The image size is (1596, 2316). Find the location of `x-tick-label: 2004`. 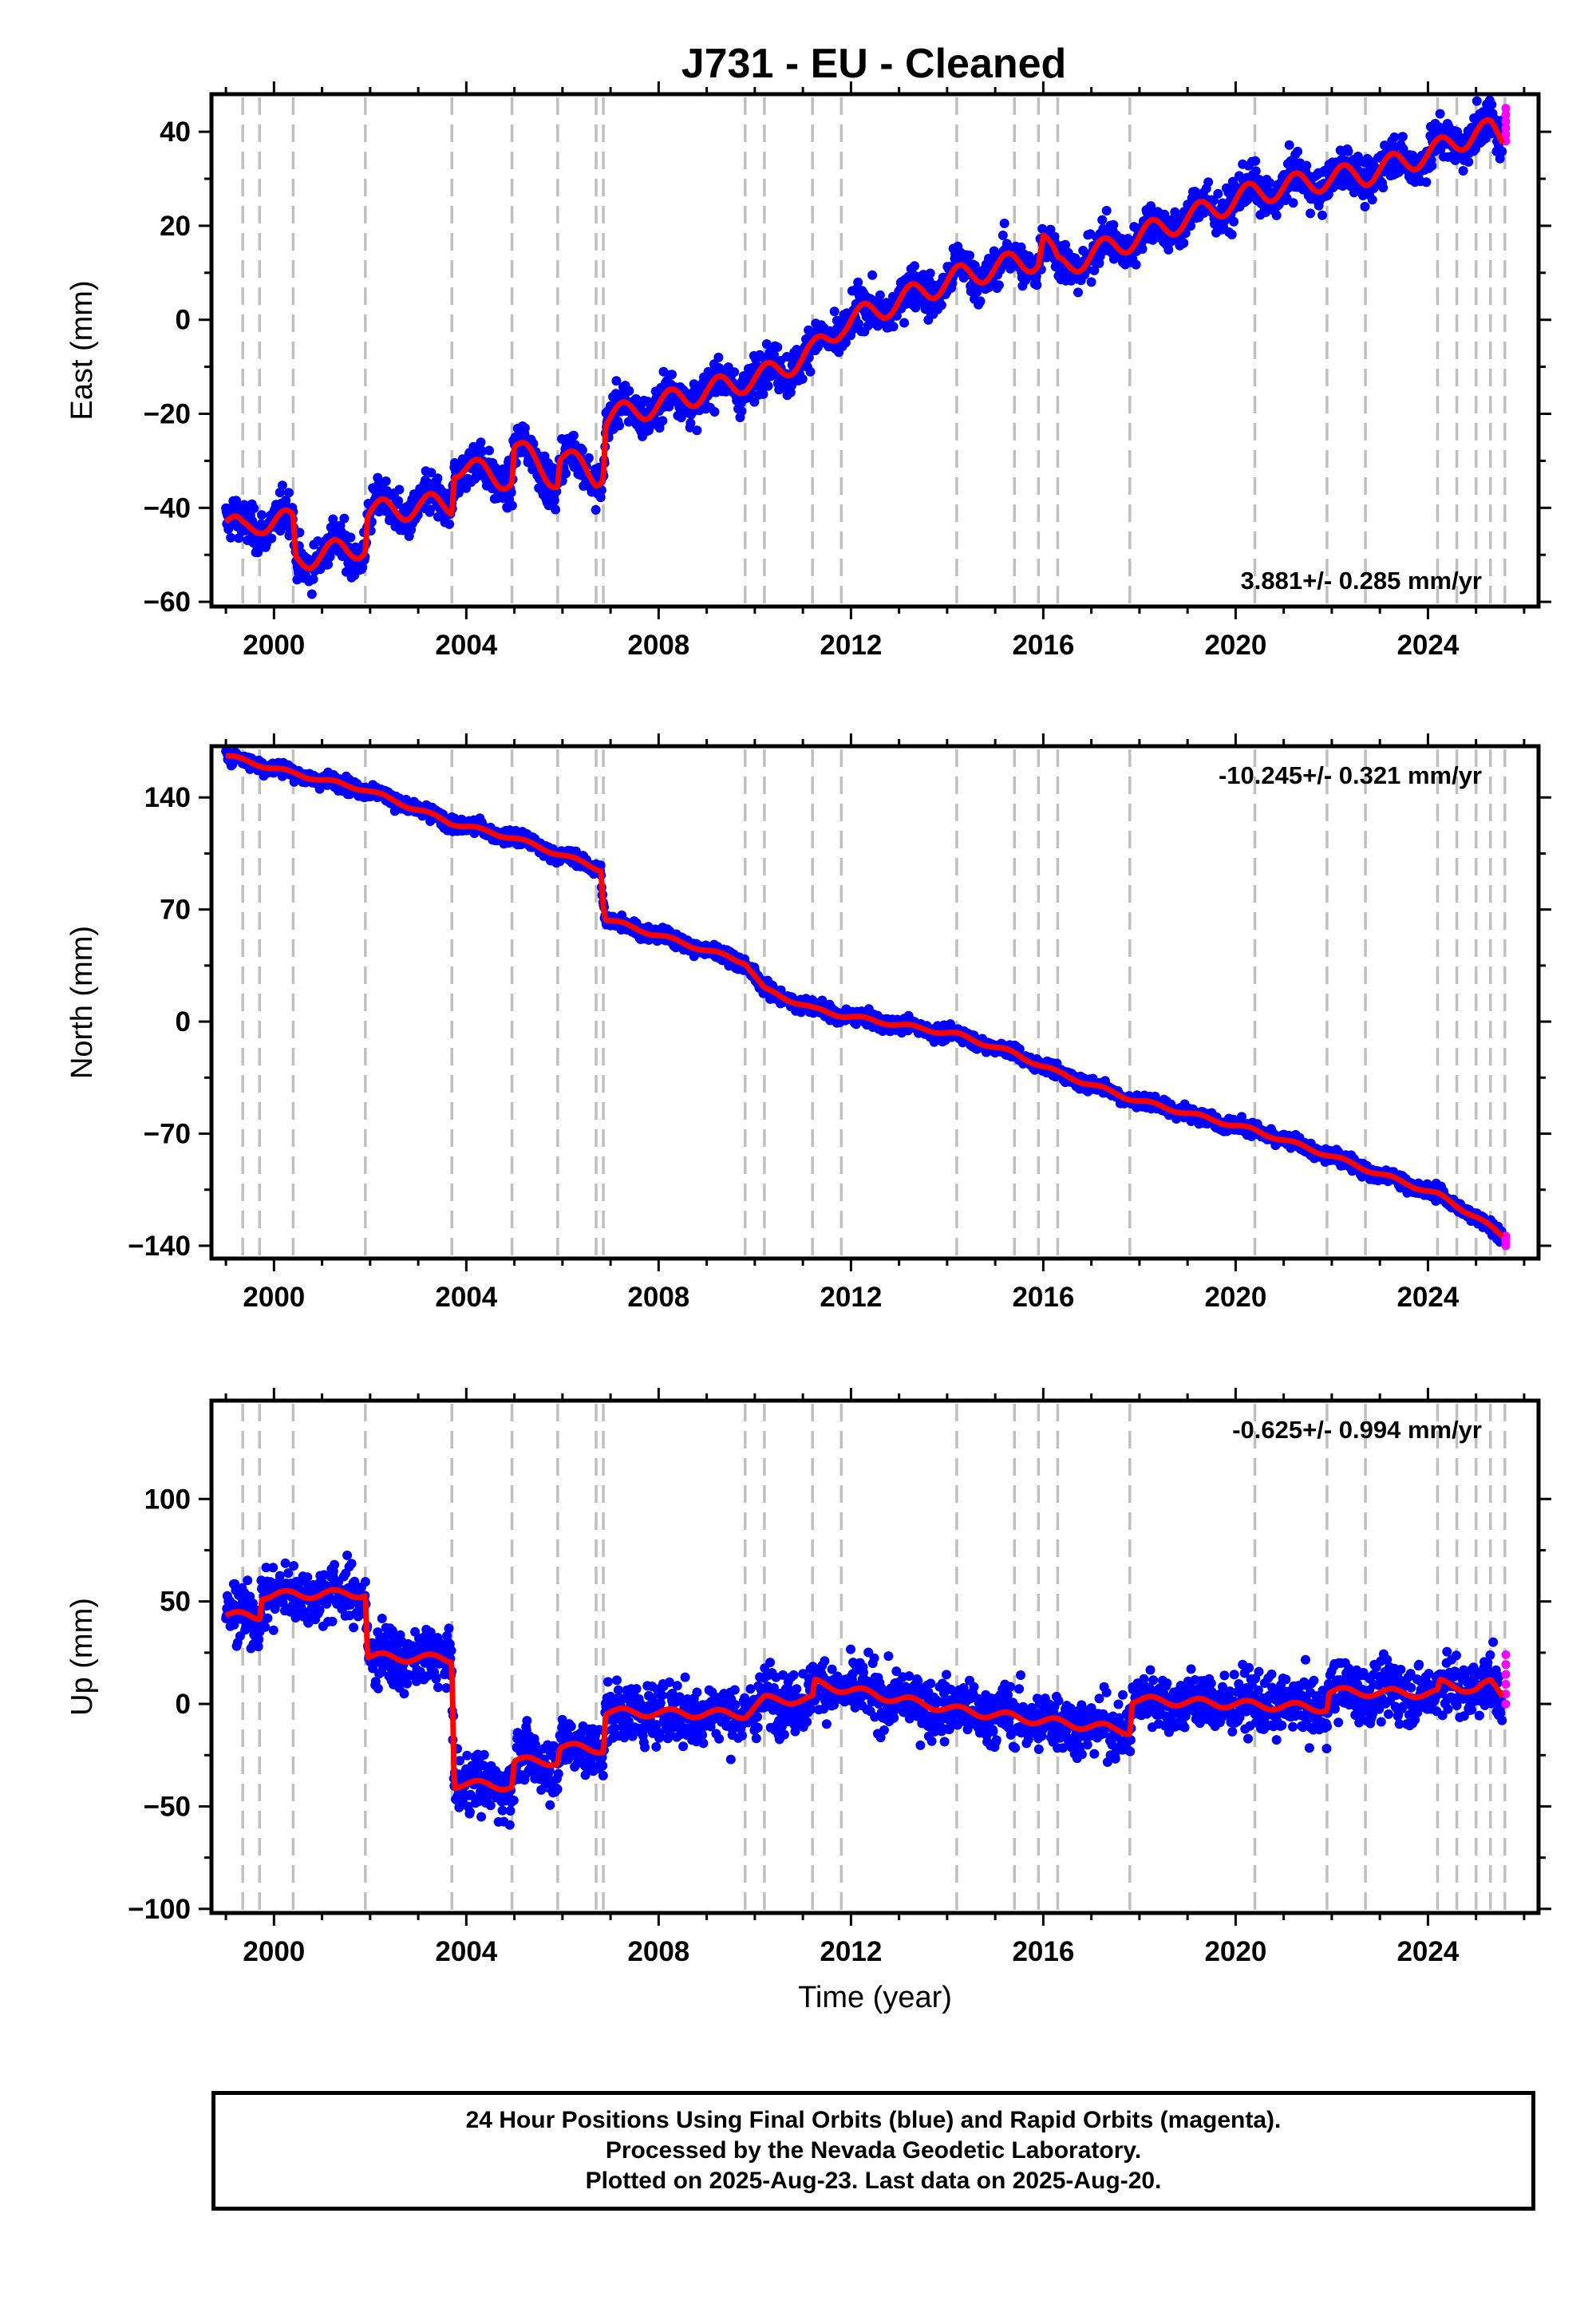

x-tick-label: 2004 is located at coordinates (466, 645).